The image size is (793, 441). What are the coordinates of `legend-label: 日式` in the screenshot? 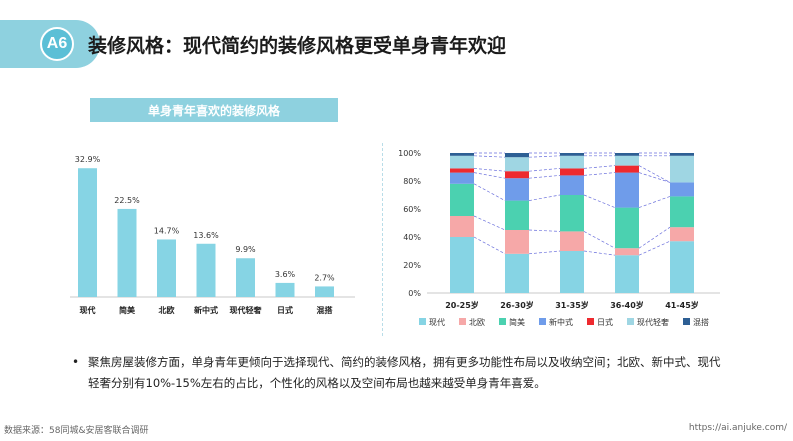 It's located at (605, 322).